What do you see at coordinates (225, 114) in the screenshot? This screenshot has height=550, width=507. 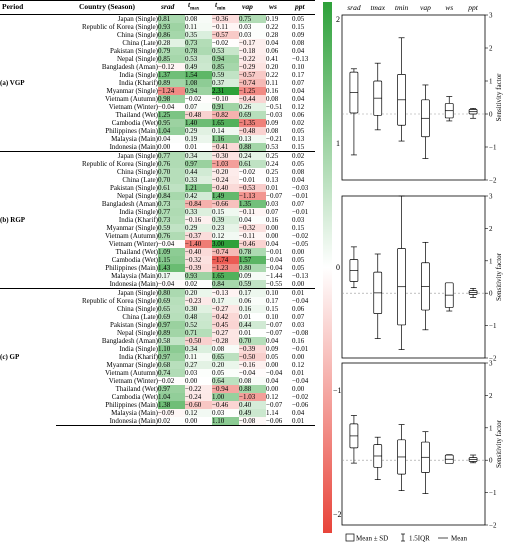 I see `heatmap-cell-tmin: −0.82` at bounding box center [225, 114].